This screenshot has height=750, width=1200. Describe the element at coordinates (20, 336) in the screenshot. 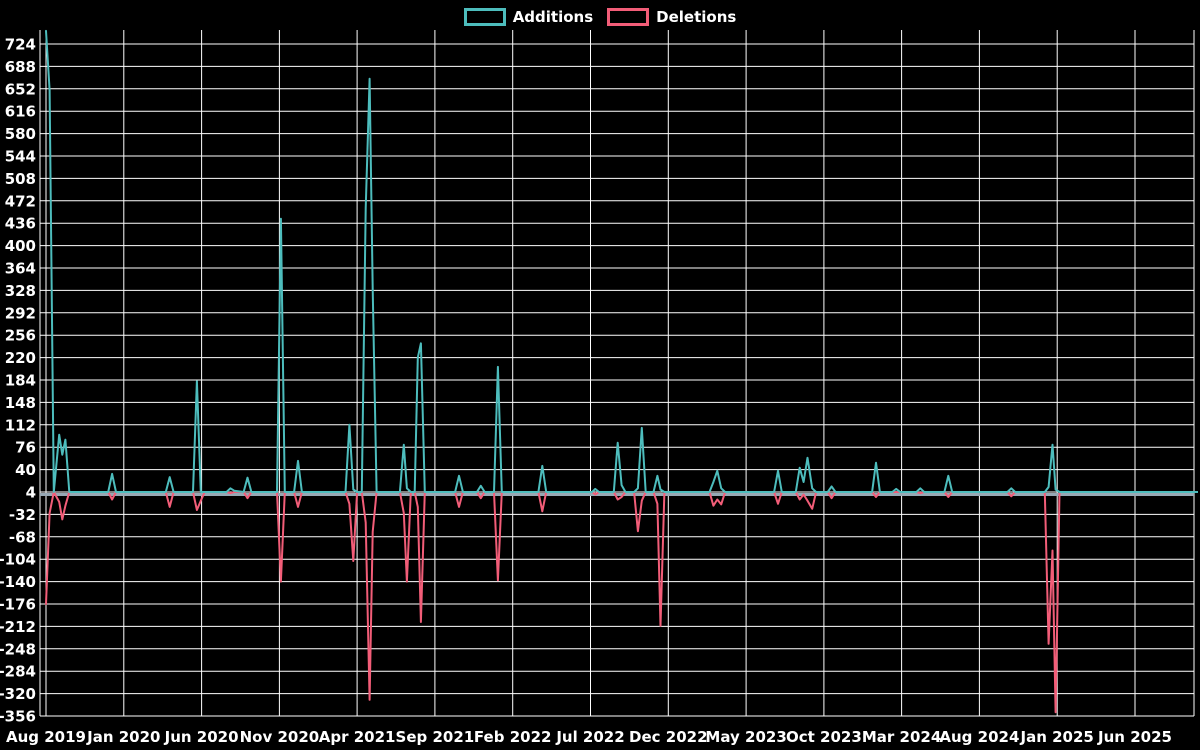

I see `y-tick-label: 256` at that location.